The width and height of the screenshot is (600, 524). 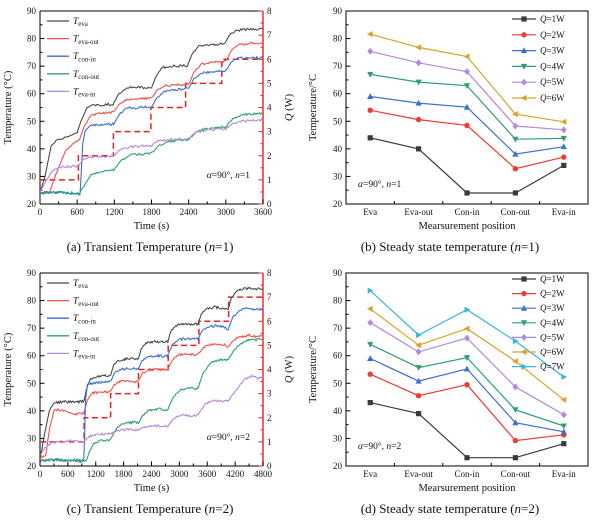 I want to click on svg-text: Tcon-out, so click(x=86, y=337).